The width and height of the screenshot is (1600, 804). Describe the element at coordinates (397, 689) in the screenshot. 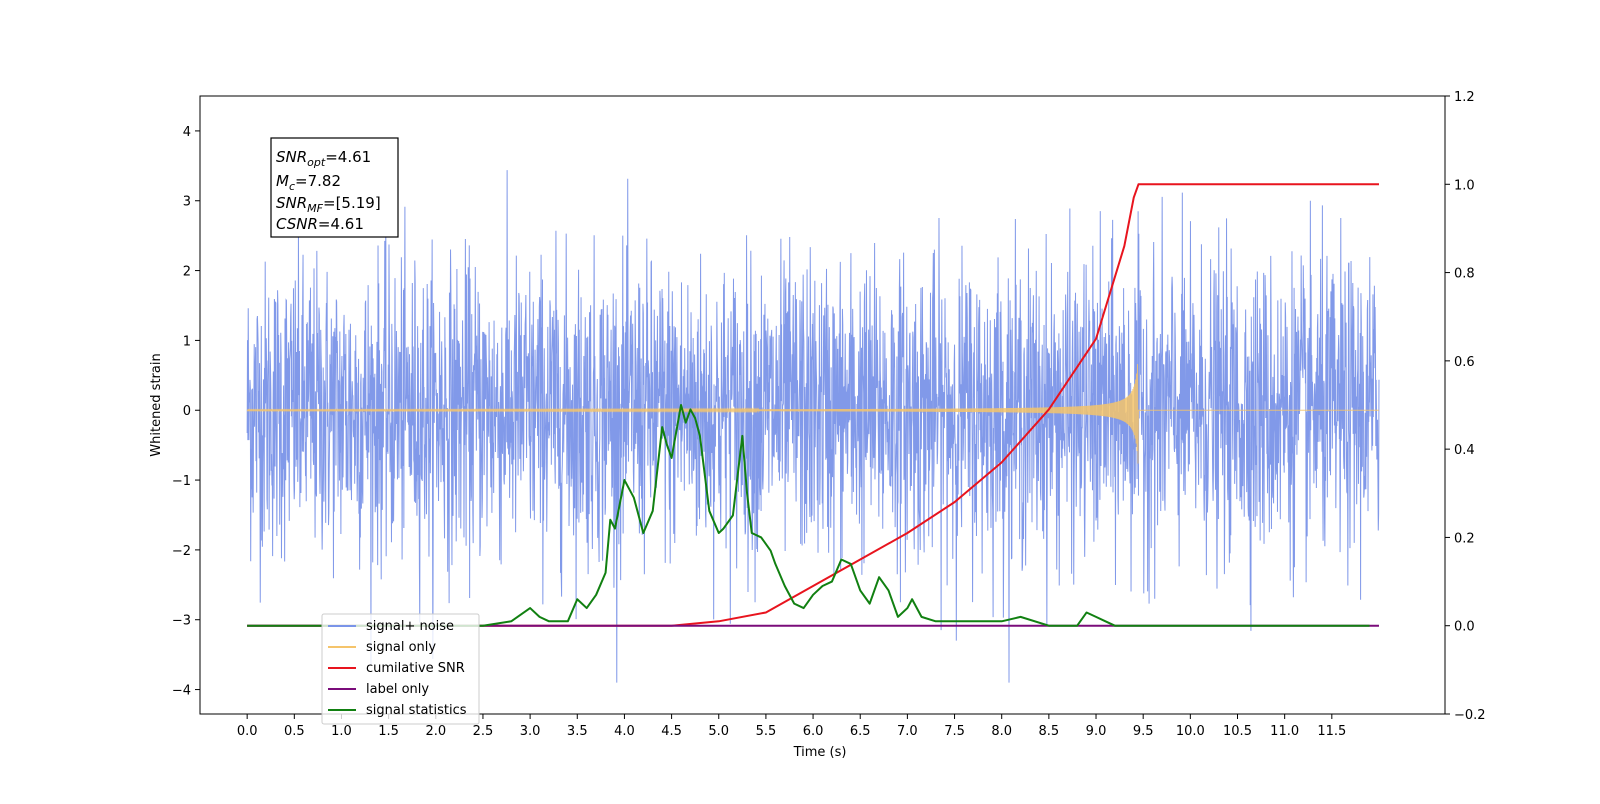

I see `legend-label-label-only: label only` at that location.